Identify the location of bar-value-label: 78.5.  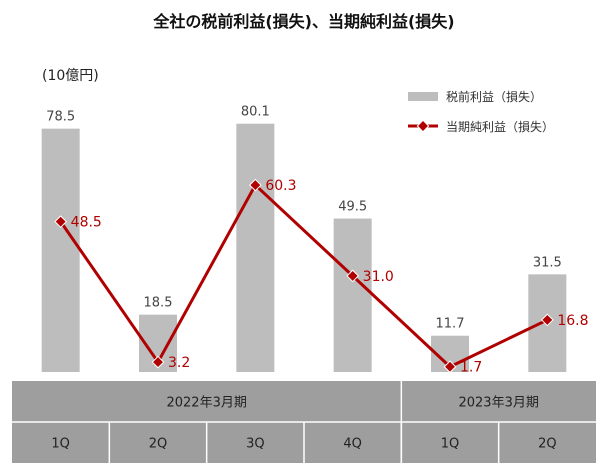
(60, 117).